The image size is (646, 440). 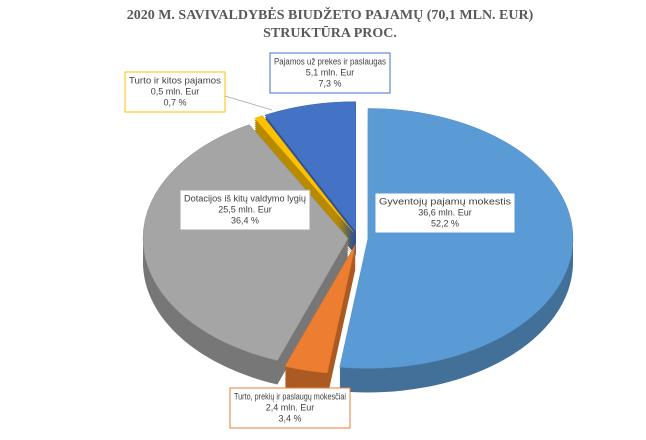 I want to click on label-amount: 0,5 mln. Eur, so click(x=175, y=91).